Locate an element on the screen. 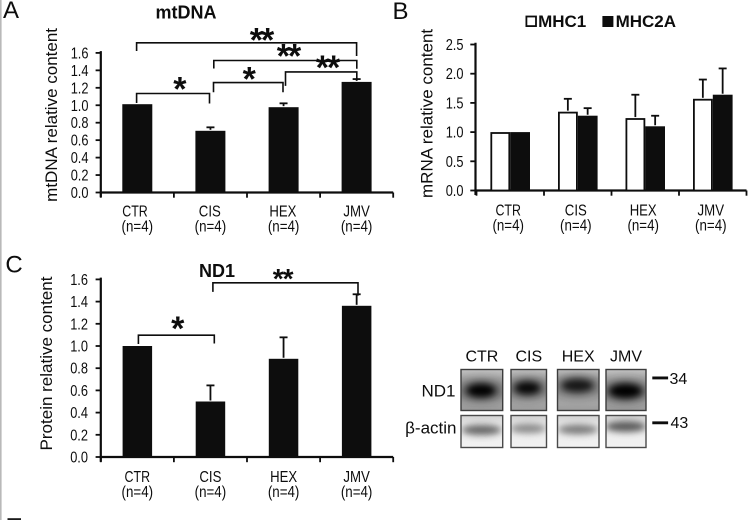 The width and height of the screenshot is (751, 520). svg-text: Protein relative content is located at coordinates (46, 363).